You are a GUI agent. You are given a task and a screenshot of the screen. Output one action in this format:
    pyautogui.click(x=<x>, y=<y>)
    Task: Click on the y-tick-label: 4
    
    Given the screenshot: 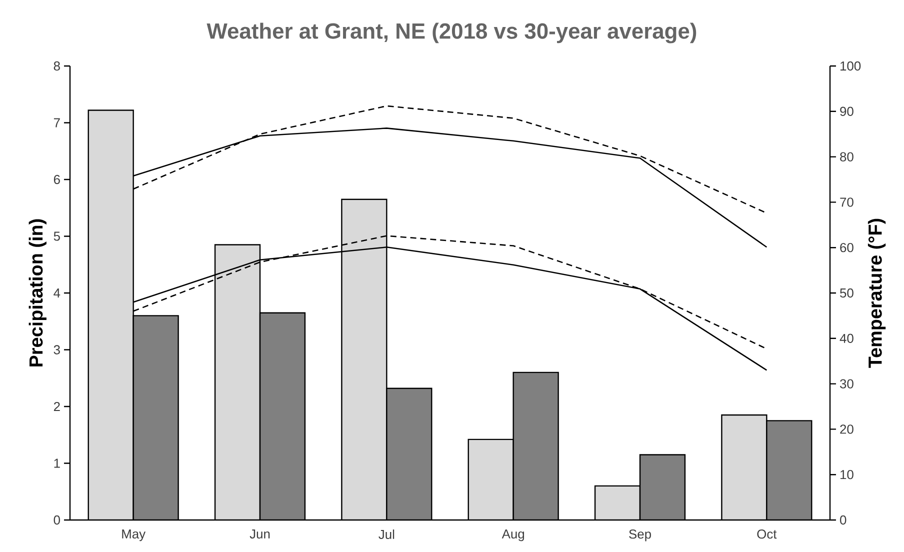 What is the action you would take?
    pyautogui.click(x=57, y=293)
    